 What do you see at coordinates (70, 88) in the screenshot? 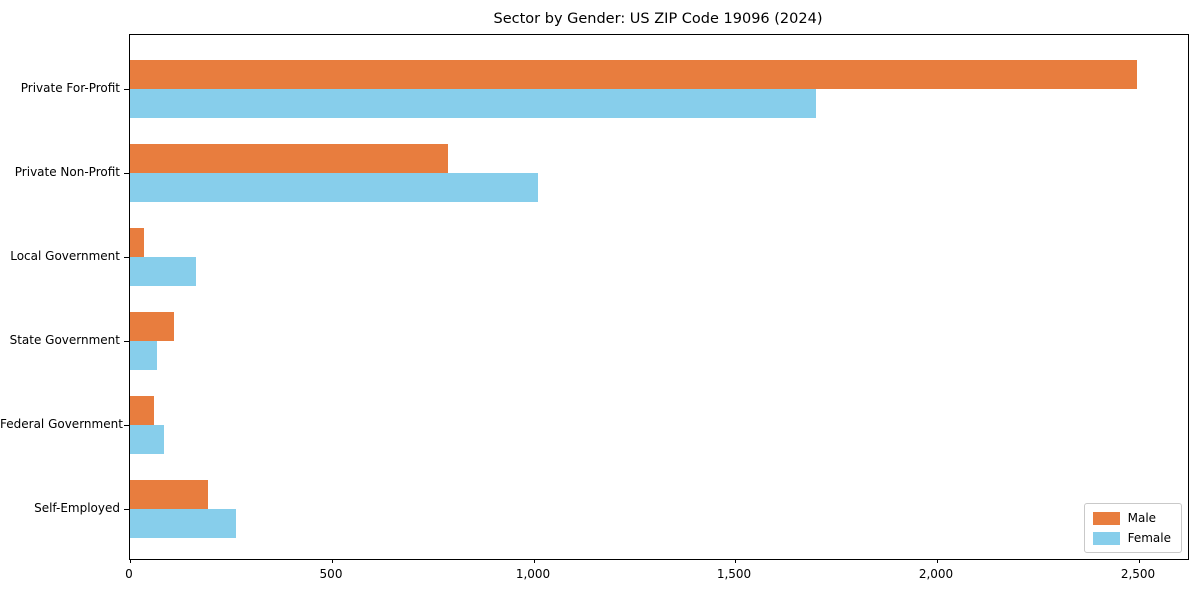
I see `y-axis-category-label: Private For-Profit` at bounding box center [70, 88].